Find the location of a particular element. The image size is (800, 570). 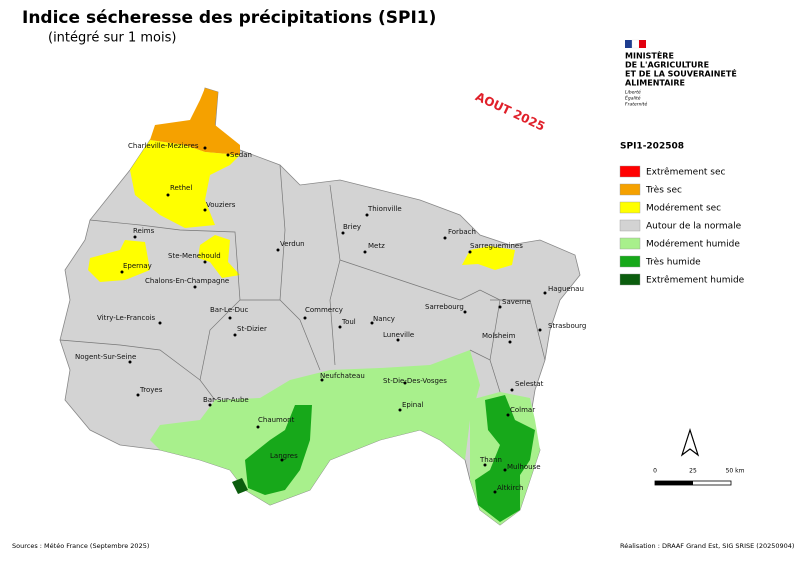

logo-line: ALIMENTAIRE is located at coordinates (655, 83).